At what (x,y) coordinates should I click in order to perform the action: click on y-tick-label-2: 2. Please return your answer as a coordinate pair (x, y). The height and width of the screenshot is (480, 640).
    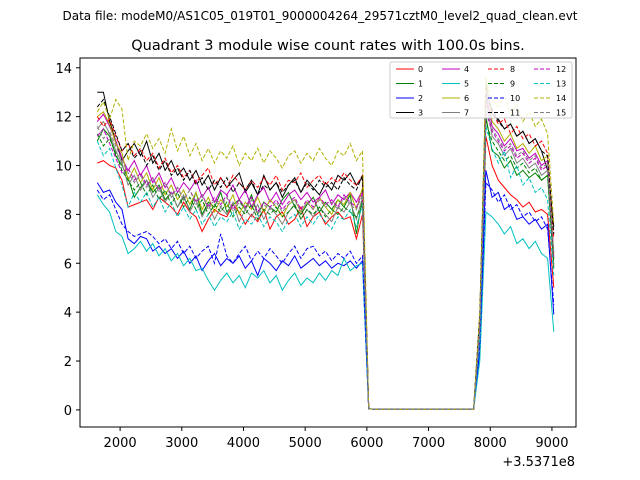
    Looking at the image, I should click on (68, 362).